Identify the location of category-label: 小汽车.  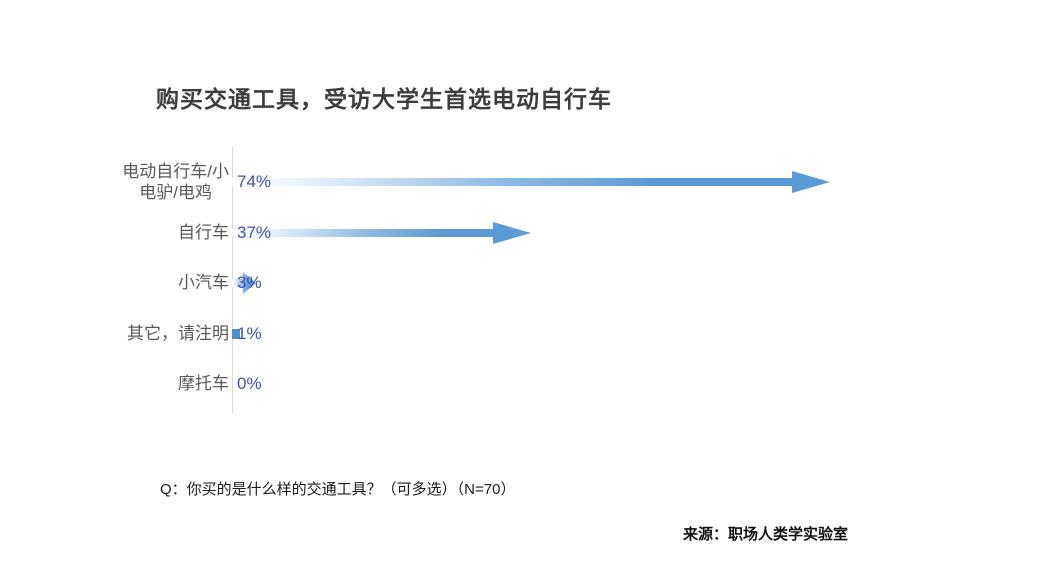
(114, 283).